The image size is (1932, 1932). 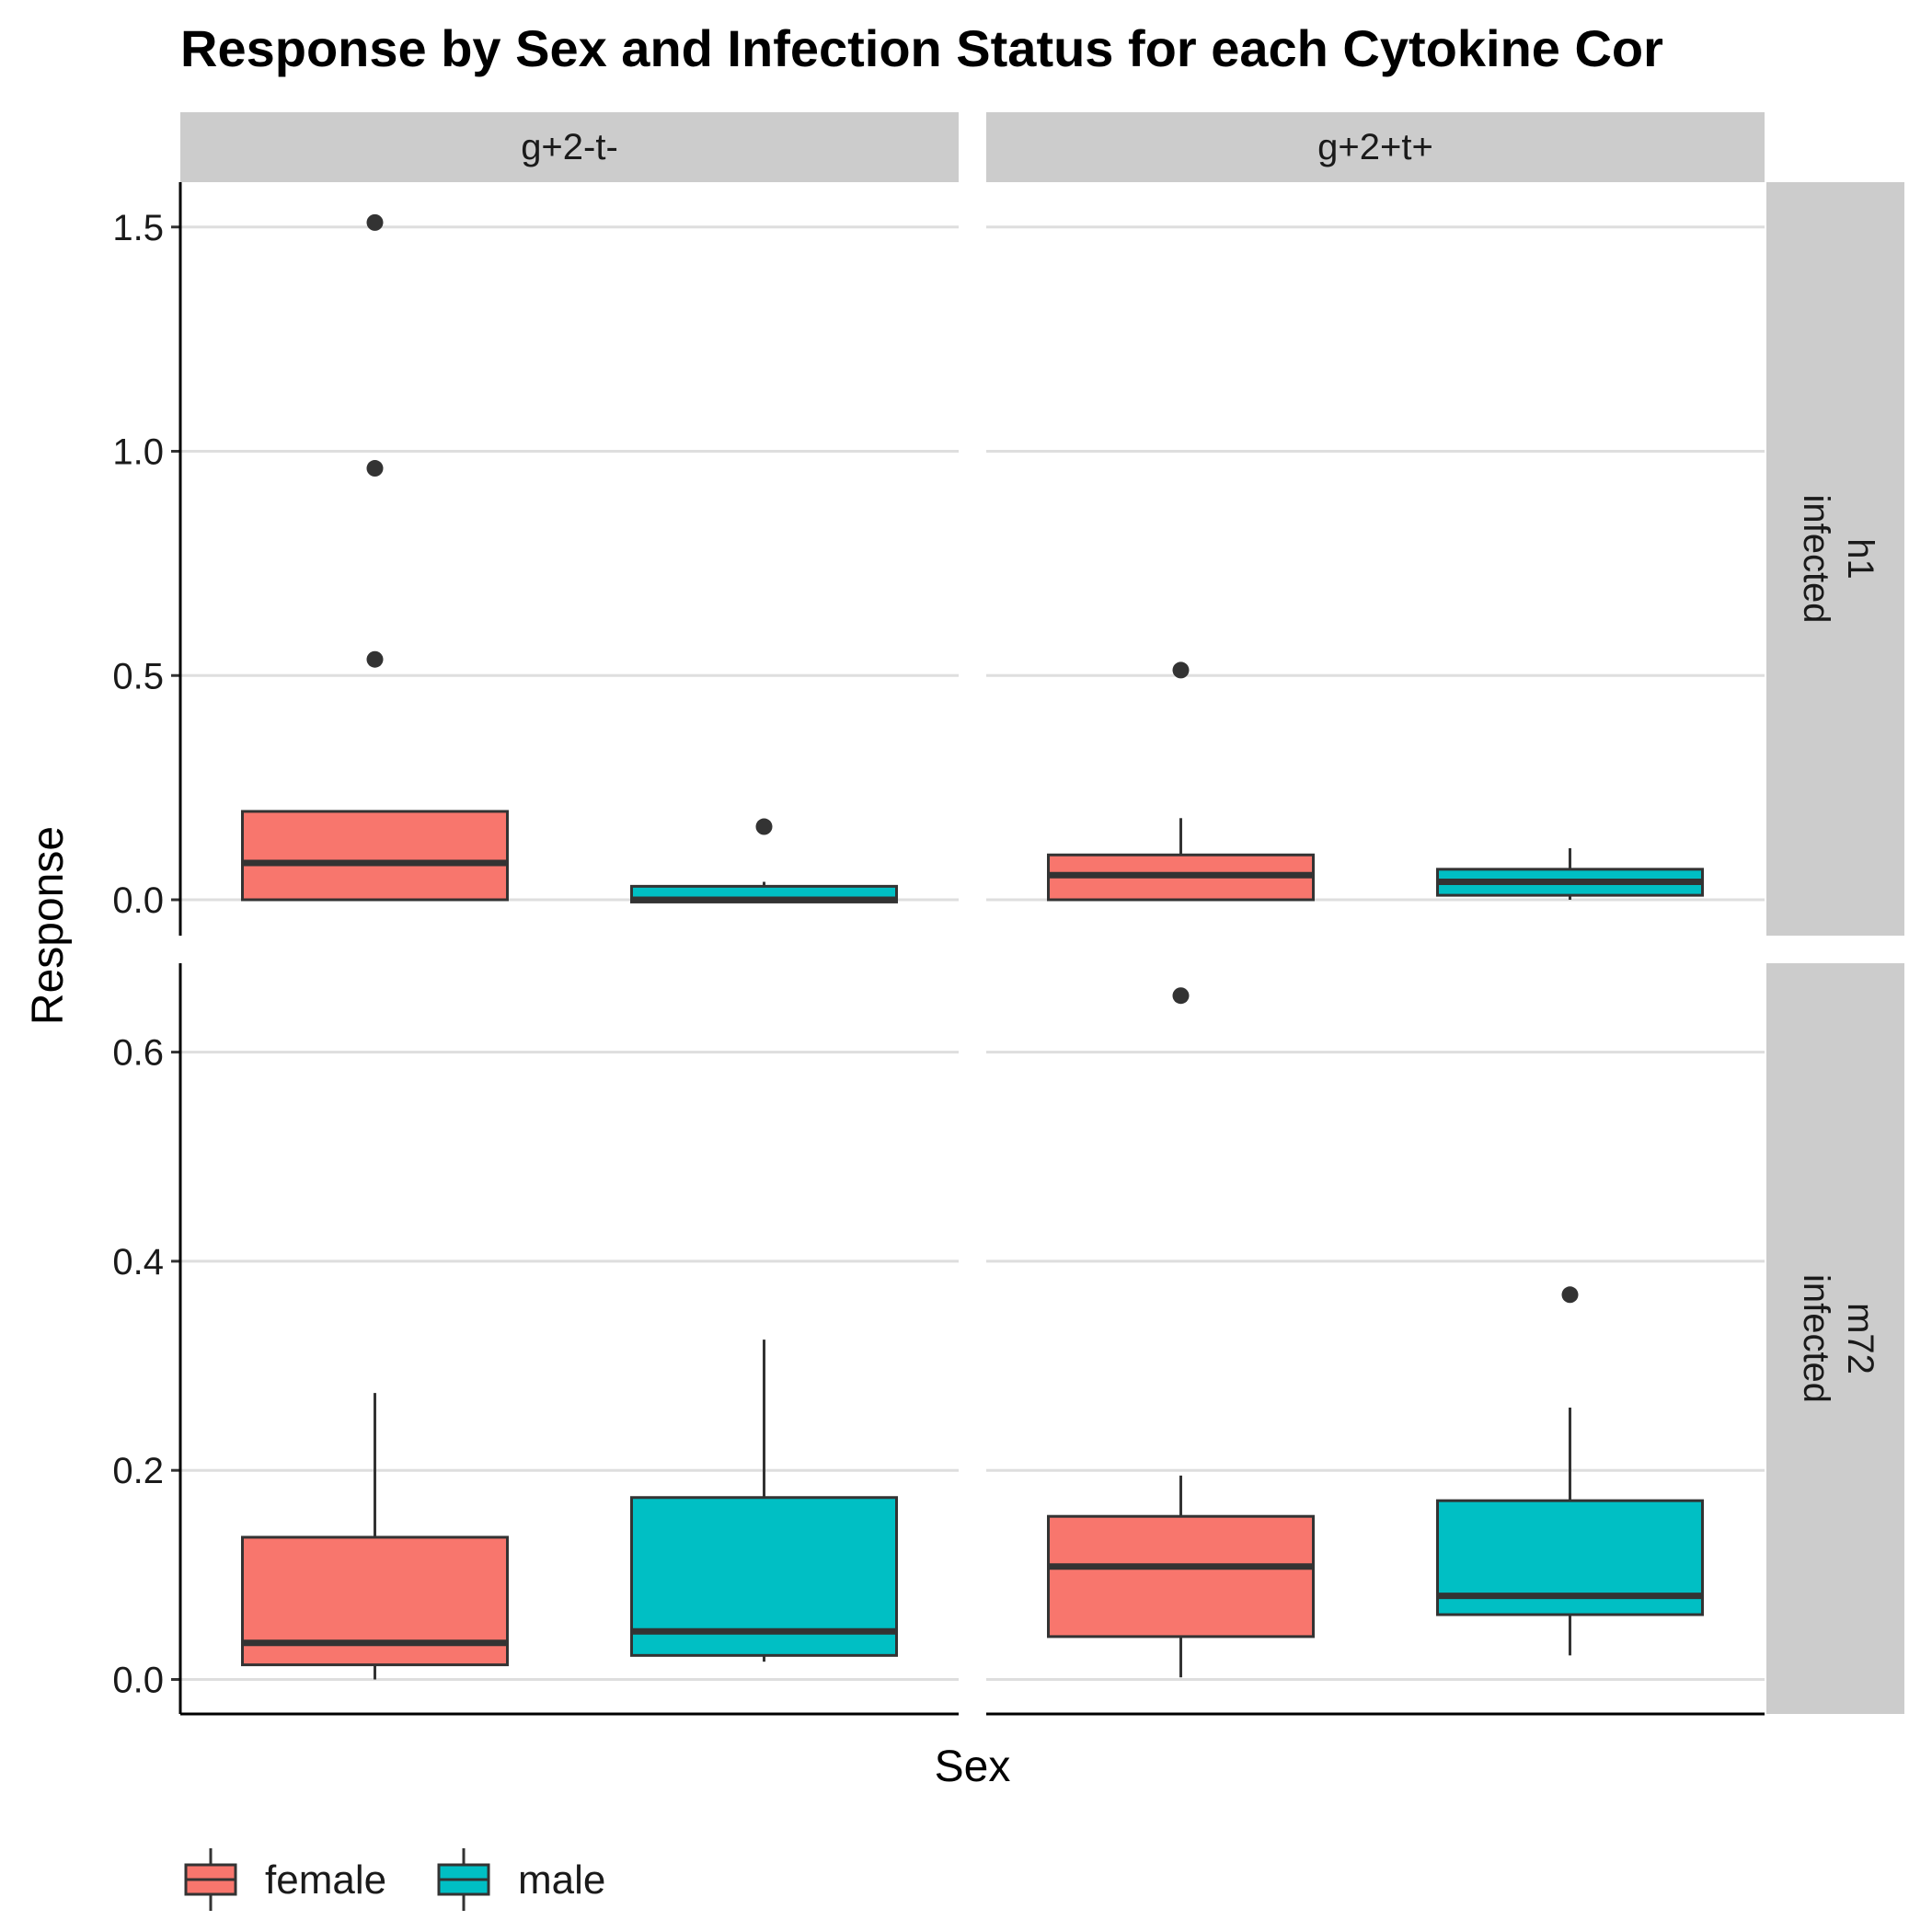 I want to click on x-axis-label: Sex, so click(x=973, y=1766).